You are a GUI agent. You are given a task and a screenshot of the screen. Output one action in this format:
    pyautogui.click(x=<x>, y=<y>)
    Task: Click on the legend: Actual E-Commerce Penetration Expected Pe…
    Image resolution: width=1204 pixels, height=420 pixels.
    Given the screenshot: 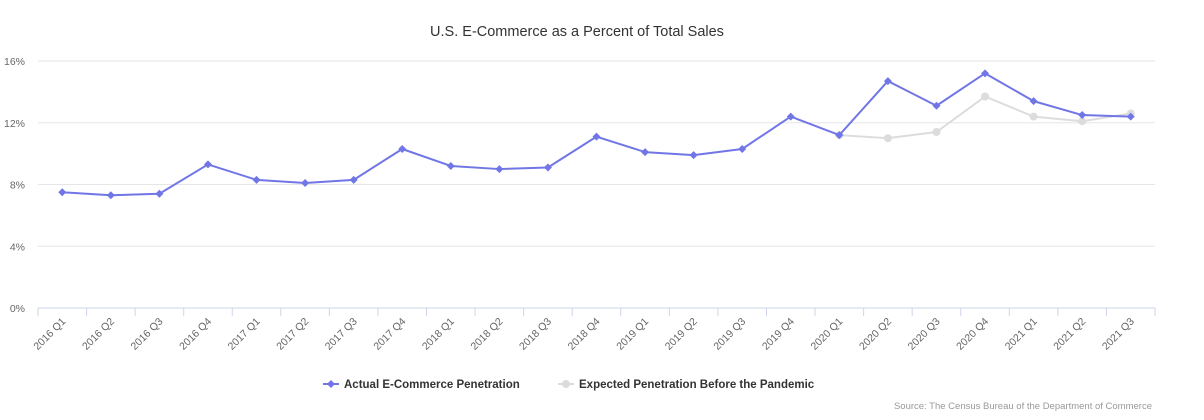 What is the action you would take?
    pyautogui.click(x=569, y=385)
    